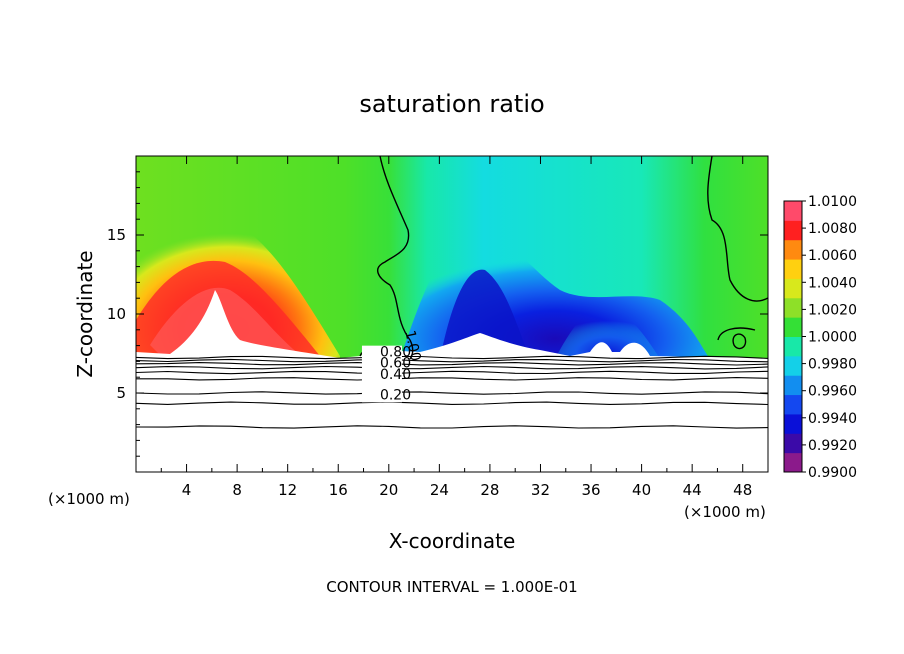  What do you see at coordinates (439, 490) in the screenshot?
I see `x-tick-label: 24` at bounding box center [439, 490].